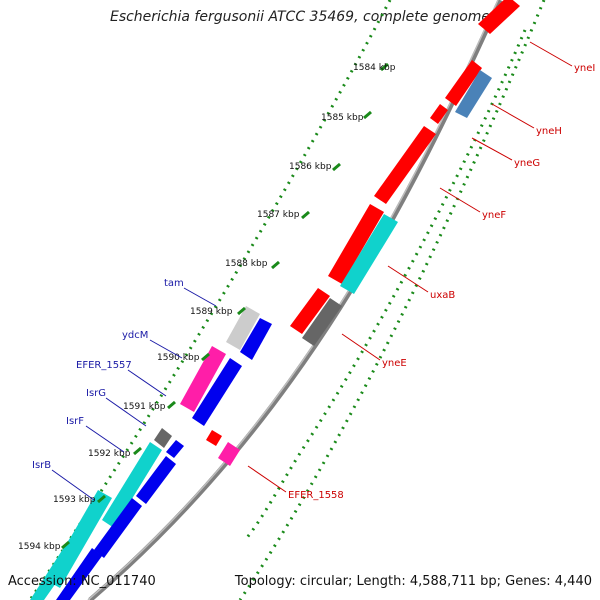  I want to click on gene-uxaB, so click(356, 244).